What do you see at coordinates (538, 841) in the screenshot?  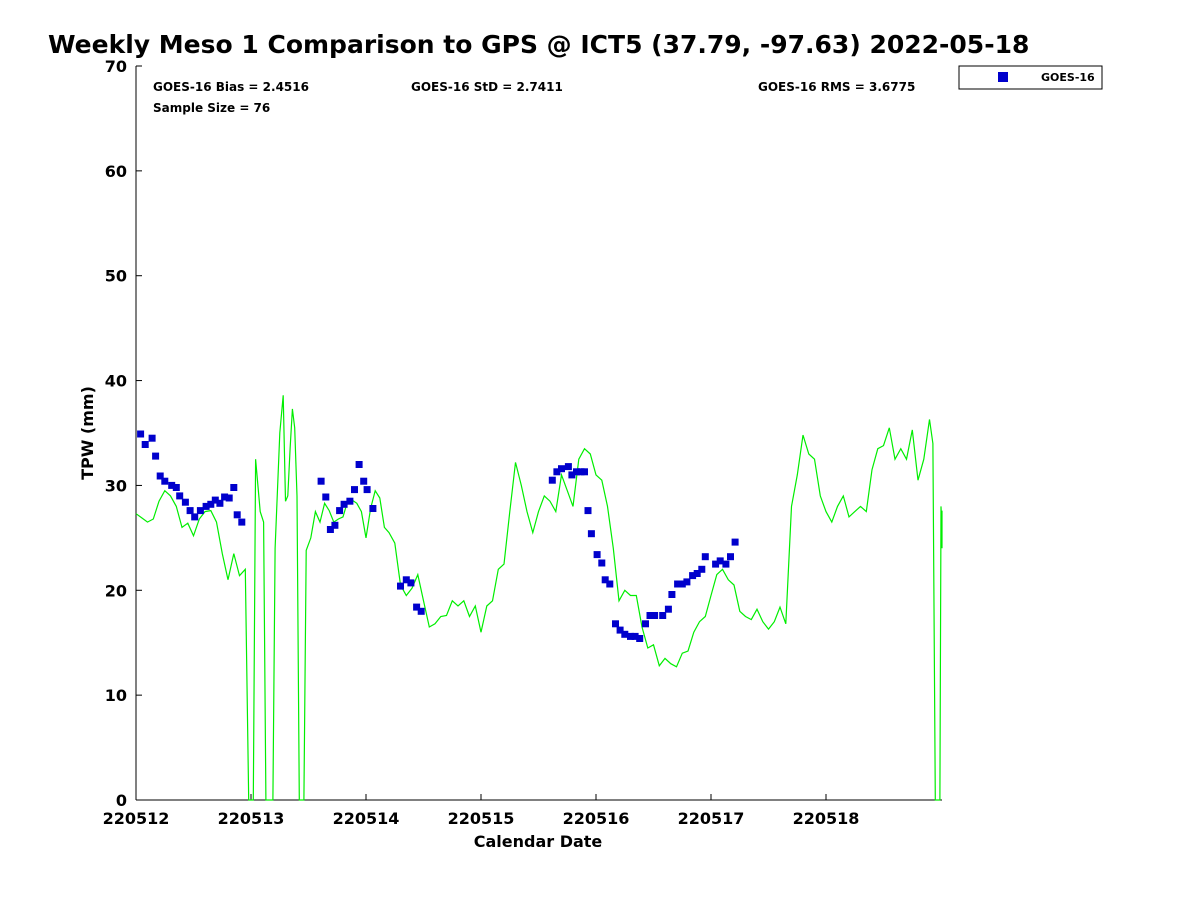 I see `x-axis-label: Calendar Date` at bounding box center [538, 841].